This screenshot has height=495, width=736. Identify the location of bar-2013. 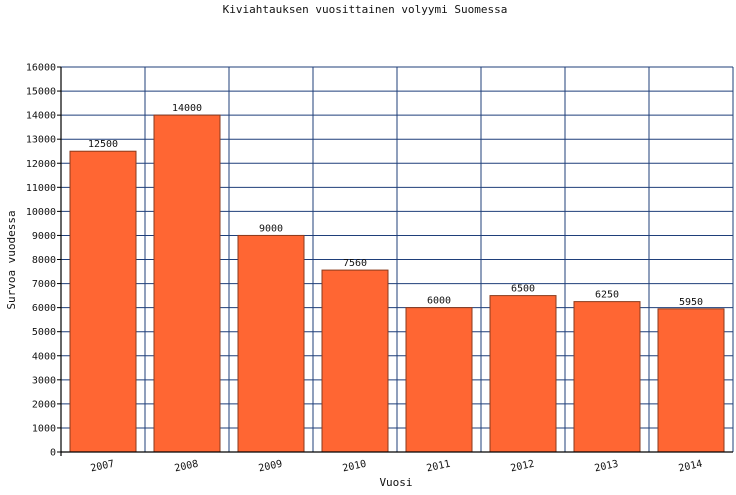
(607, 377).